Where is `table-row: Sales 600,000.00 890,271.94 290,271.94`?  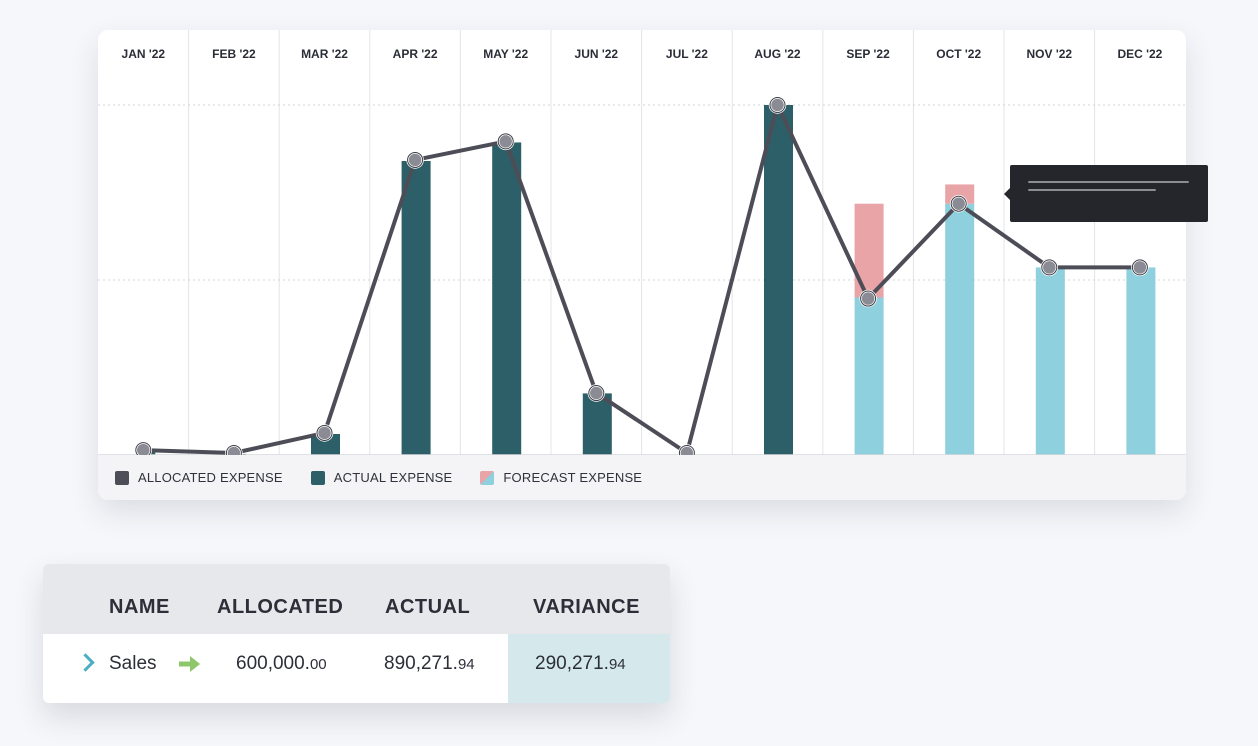
table-row: Sales 600,000.00 890,271.94 290,271.94 is located at coordinates (356, 668).